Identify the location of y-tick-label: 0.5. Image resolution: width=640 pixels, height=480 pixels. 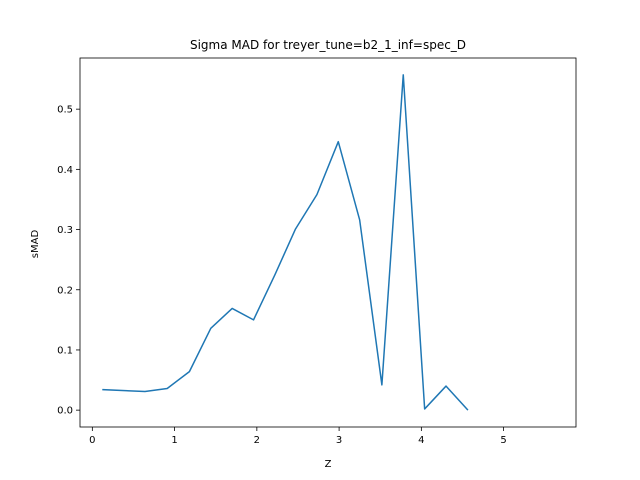
(65, 110).